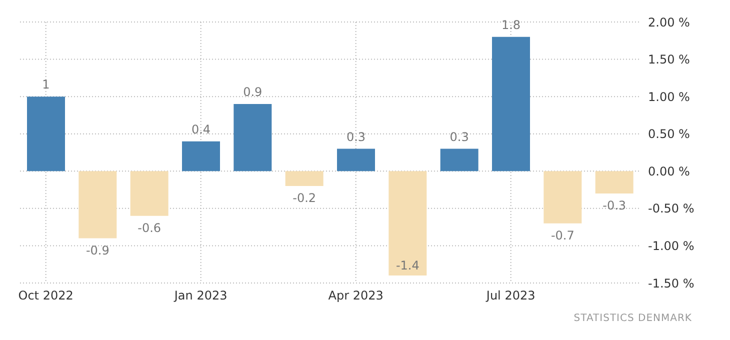 The width and height of the screenshot is (730, 340). What do you see at coordinates (98, 250) in the screenshot?
I see `data-label: -0.9` at bounding box center [98, 250].